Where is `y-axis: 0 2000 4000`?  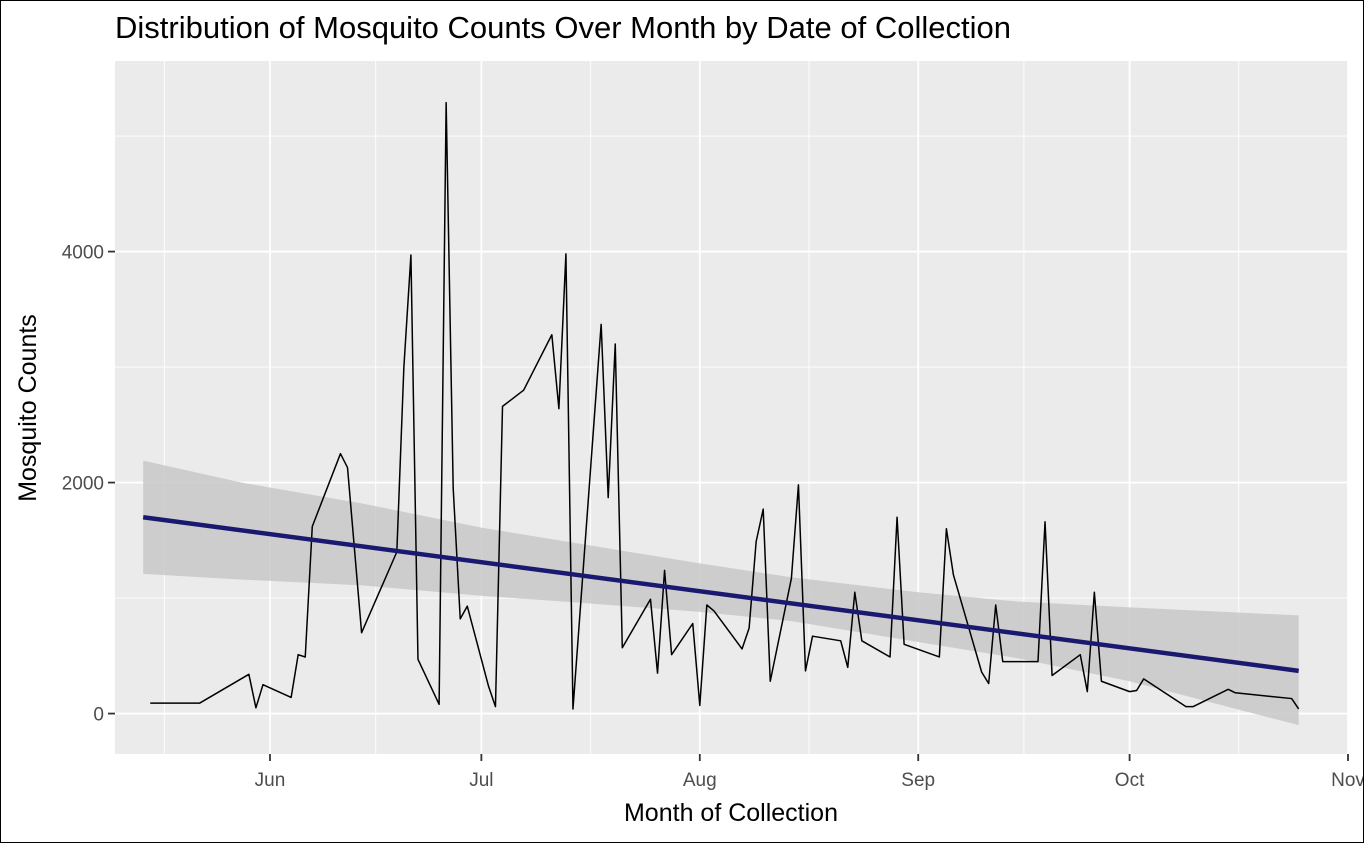 y-axis: 0 2000 4000 is located at coordinates (88, 484).